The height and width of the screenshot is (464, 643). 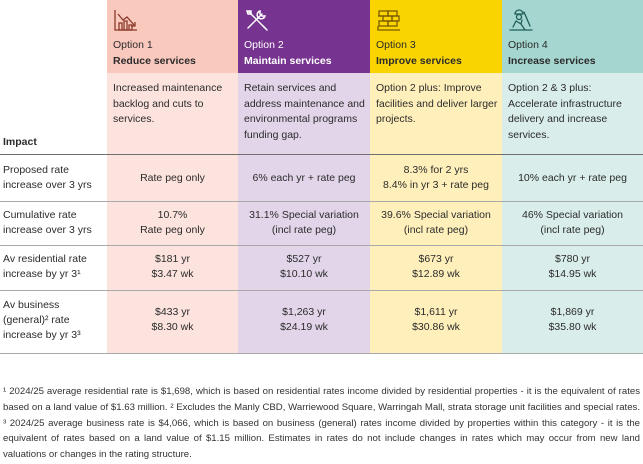 What do you see at coordinates (288, 61) in the screenshot?
I see `option-2-title: Maintain services` at bounding box center [288, 61].